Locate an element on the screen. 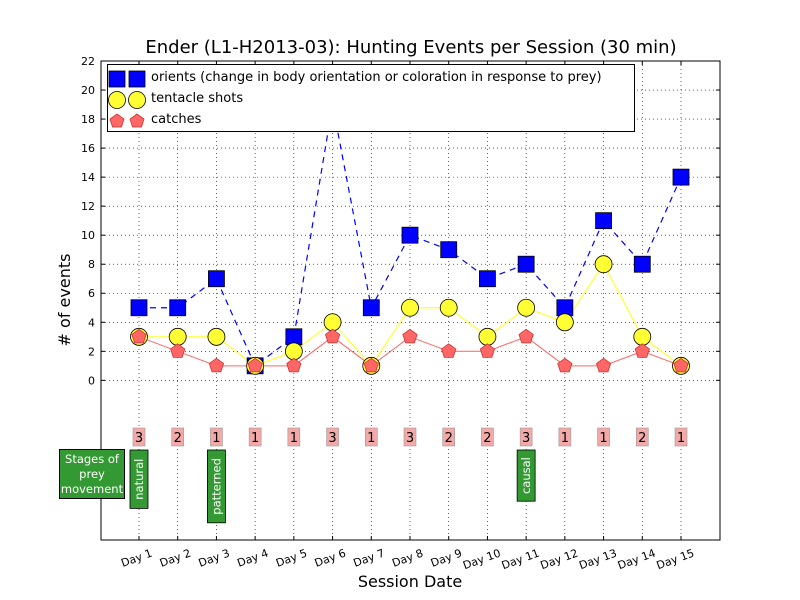  y-tick-label: 22 is located at coordinates (88, 61).